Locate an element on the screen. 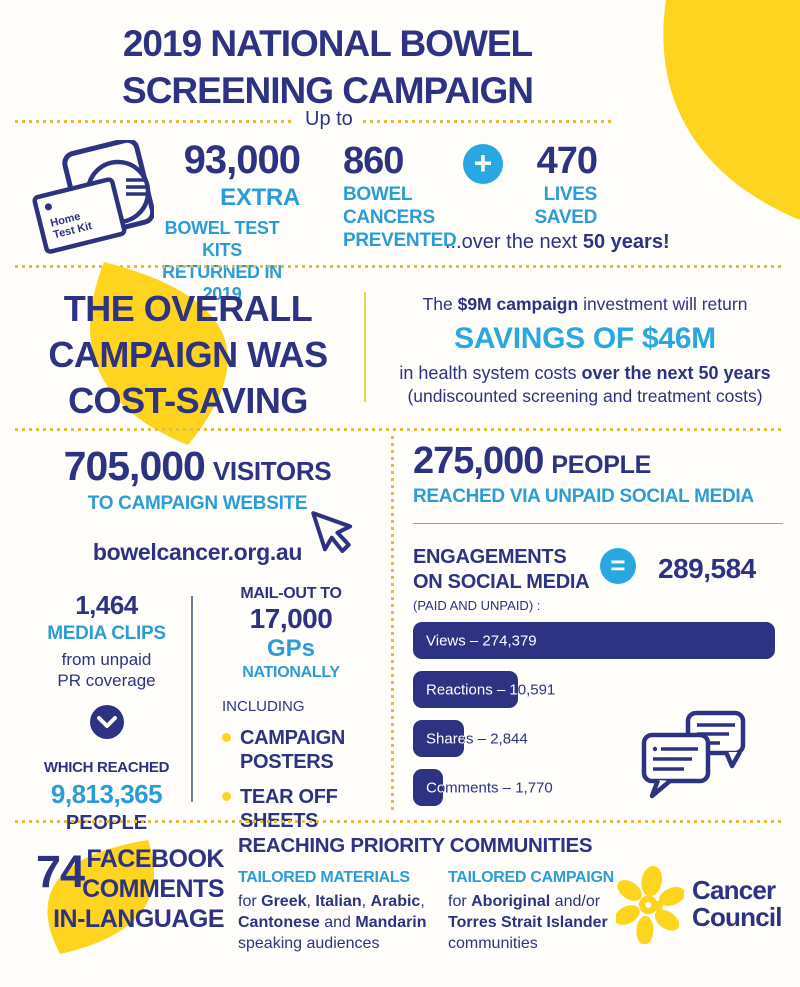  page-title: 2019 NATIONAL BOWEL SCREENING CAMPAIGN is located at coordinates (327, 67).